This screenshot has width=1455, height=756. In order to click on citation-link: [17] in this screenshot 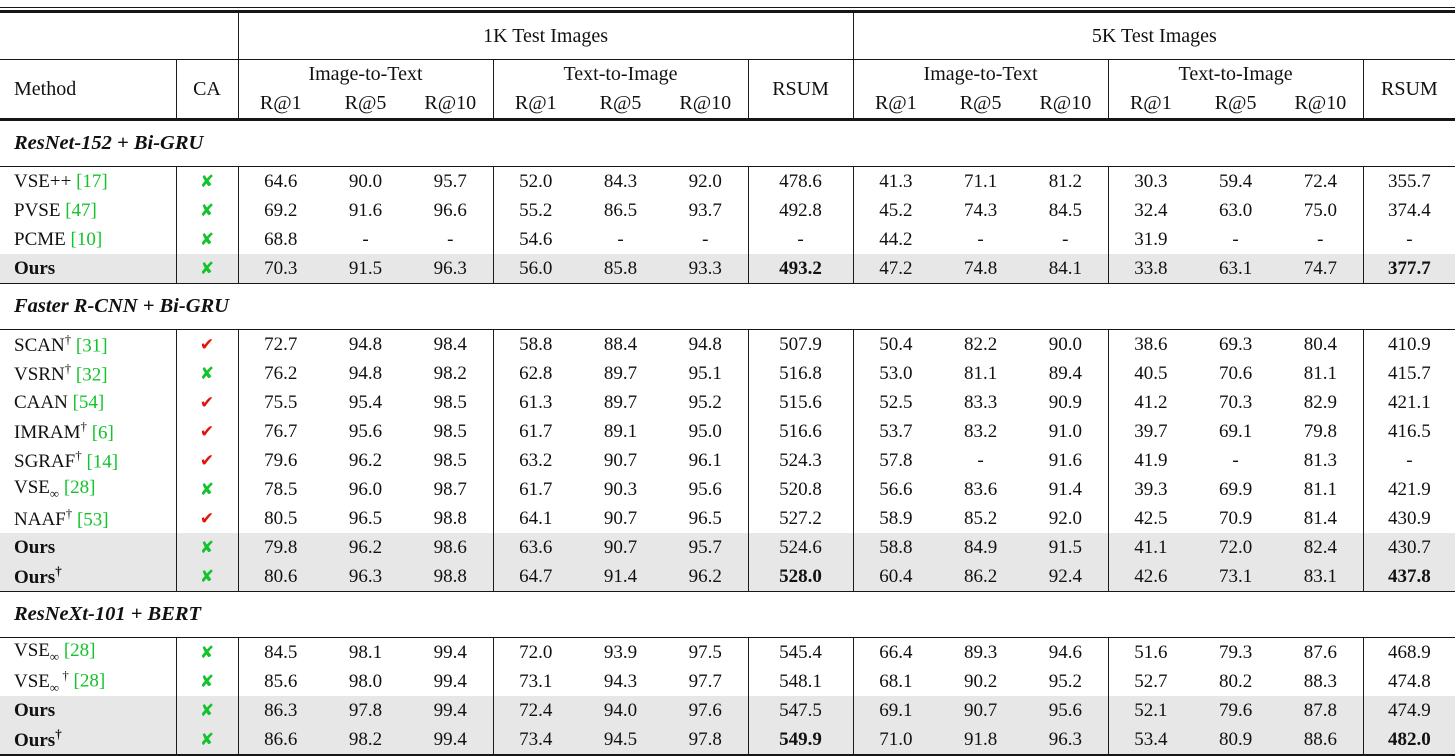, I will do `click(89, 181)`.